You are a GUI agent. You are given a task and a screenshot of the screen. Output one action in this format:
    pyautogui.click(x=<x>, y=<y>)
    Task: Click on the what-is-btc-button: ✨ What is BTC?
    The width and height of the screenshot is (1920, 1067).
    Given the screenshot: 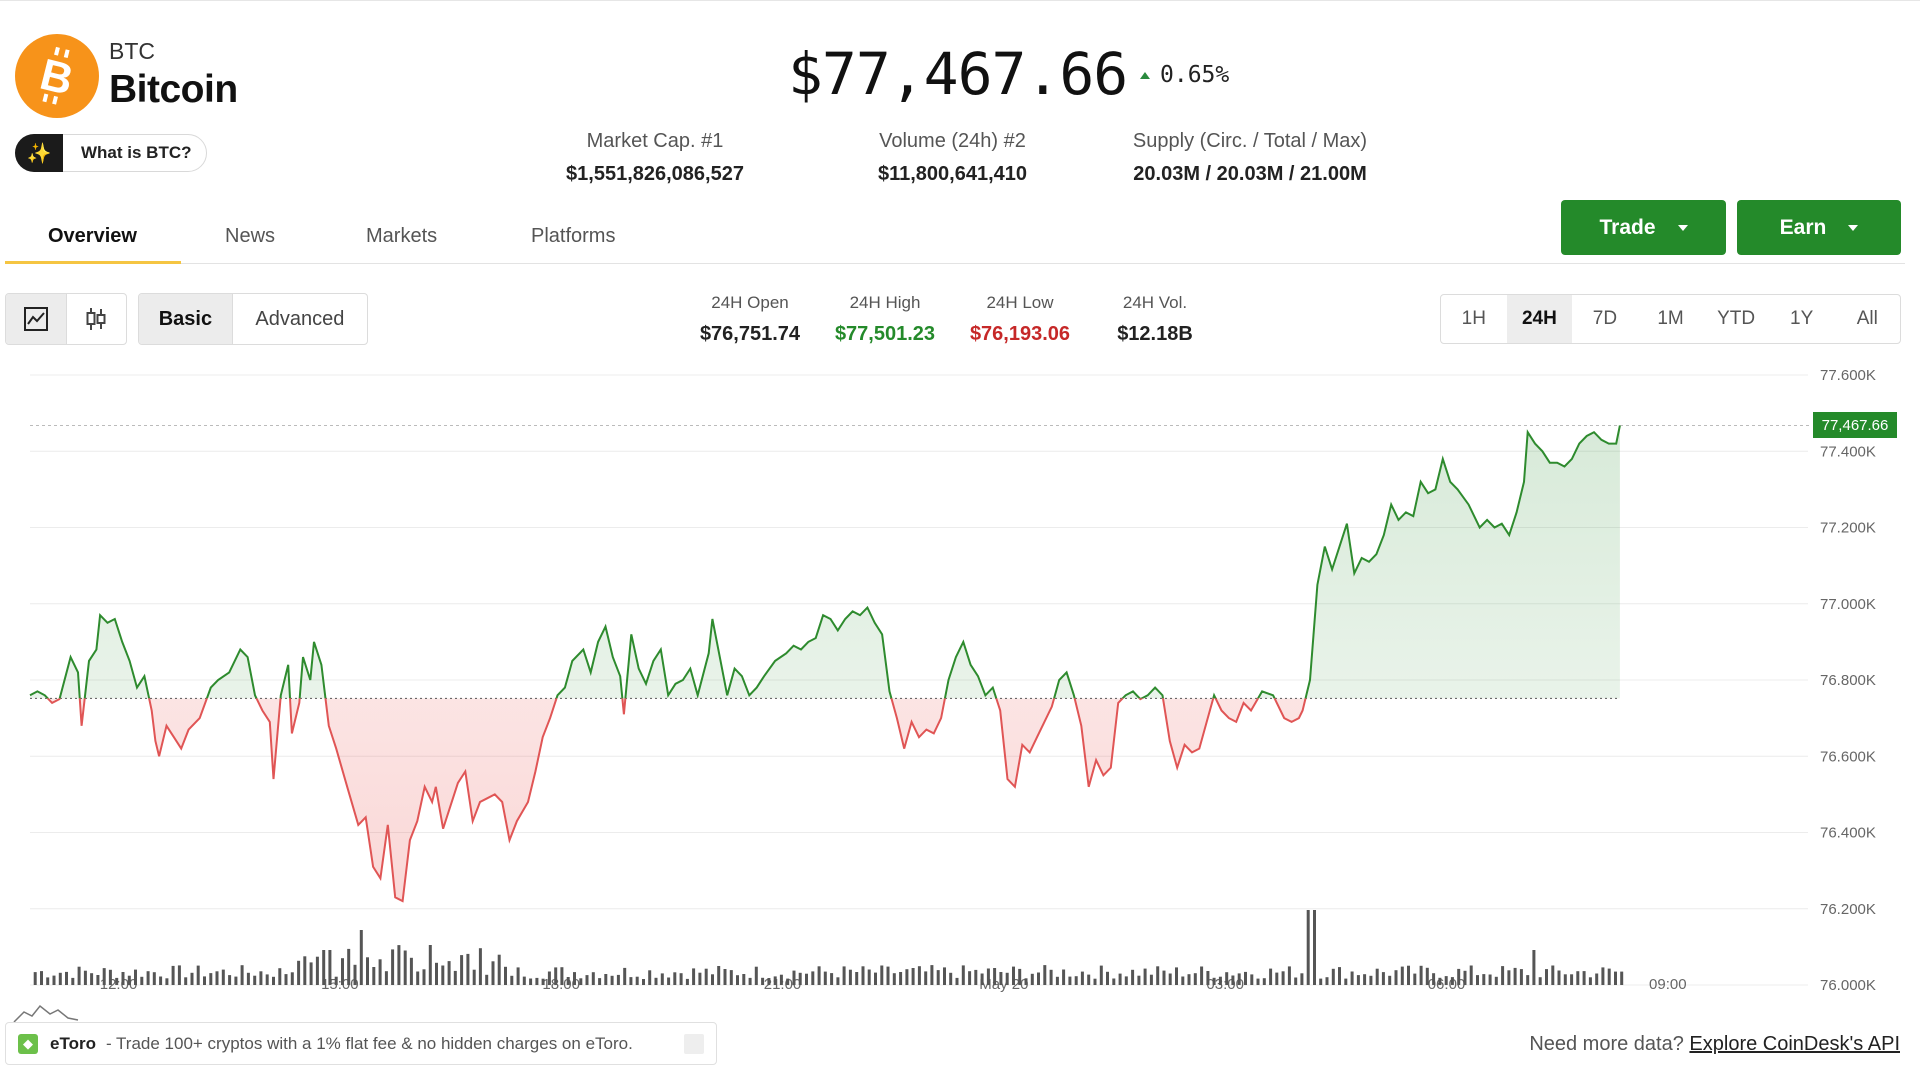 What is the action you would take?
    pyautogui.click(x=111, y=153)
    